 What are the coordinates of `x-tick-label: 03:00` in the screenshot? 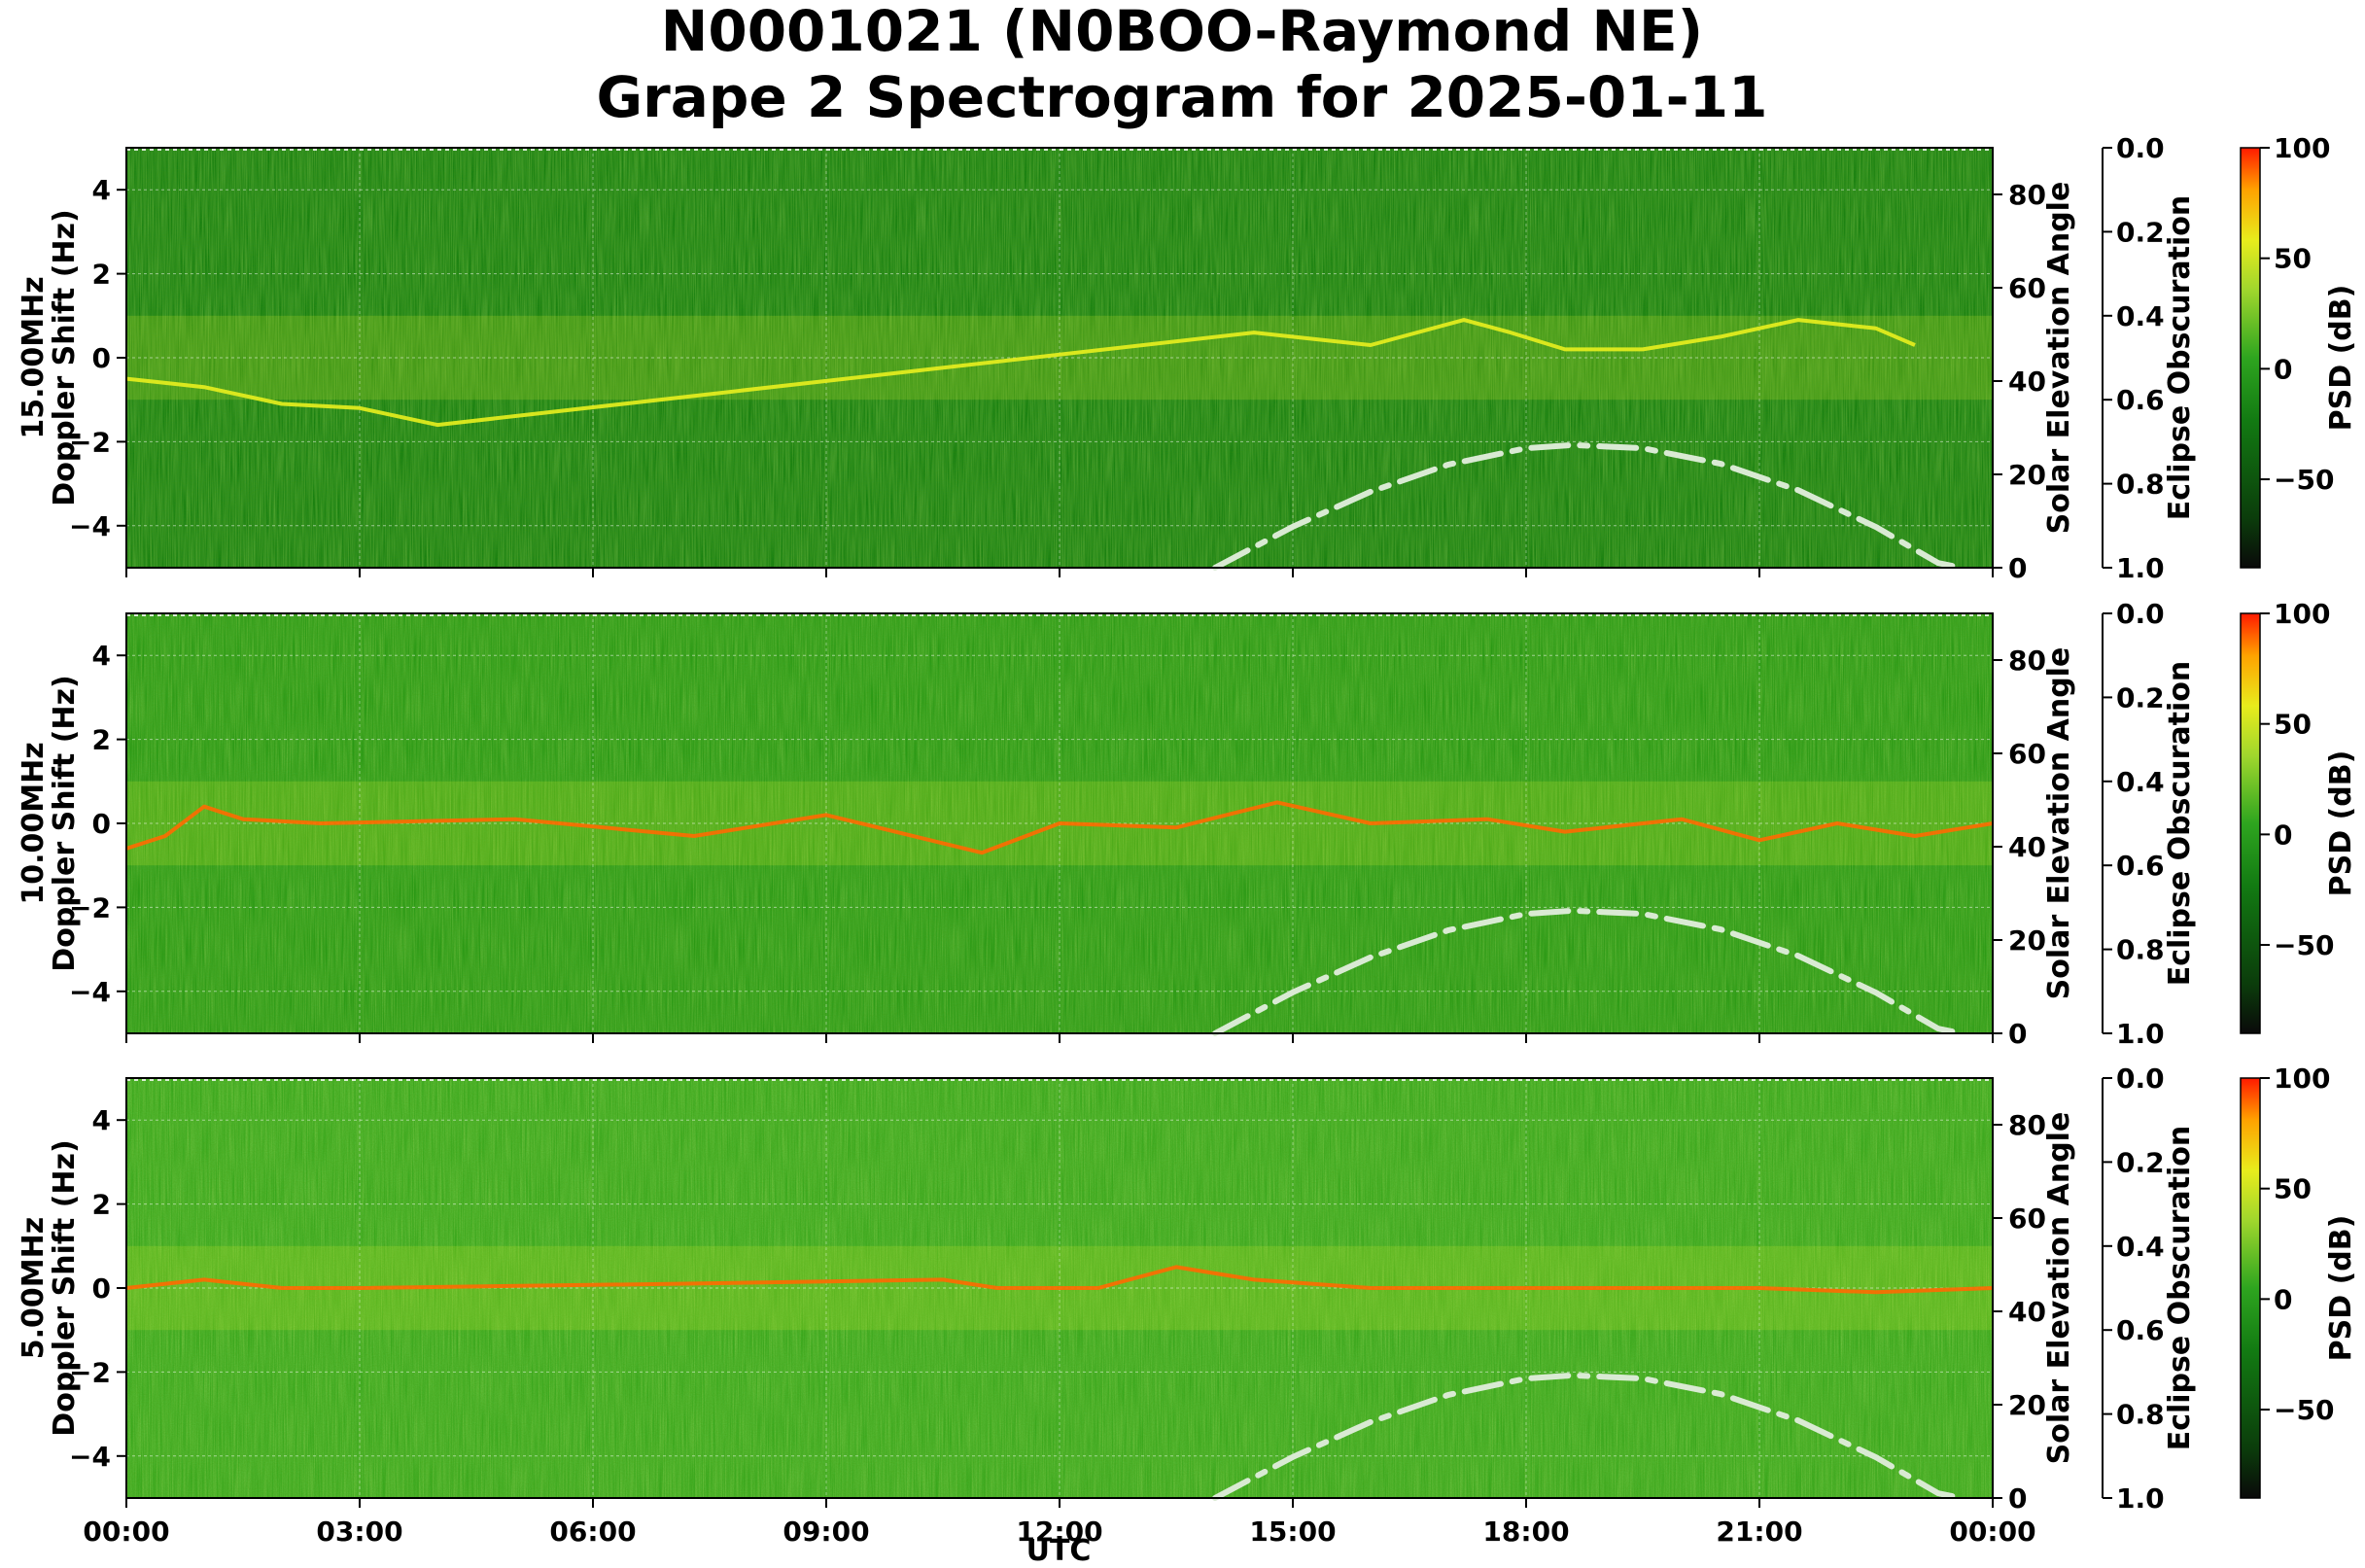 It's located at (359, 1532).